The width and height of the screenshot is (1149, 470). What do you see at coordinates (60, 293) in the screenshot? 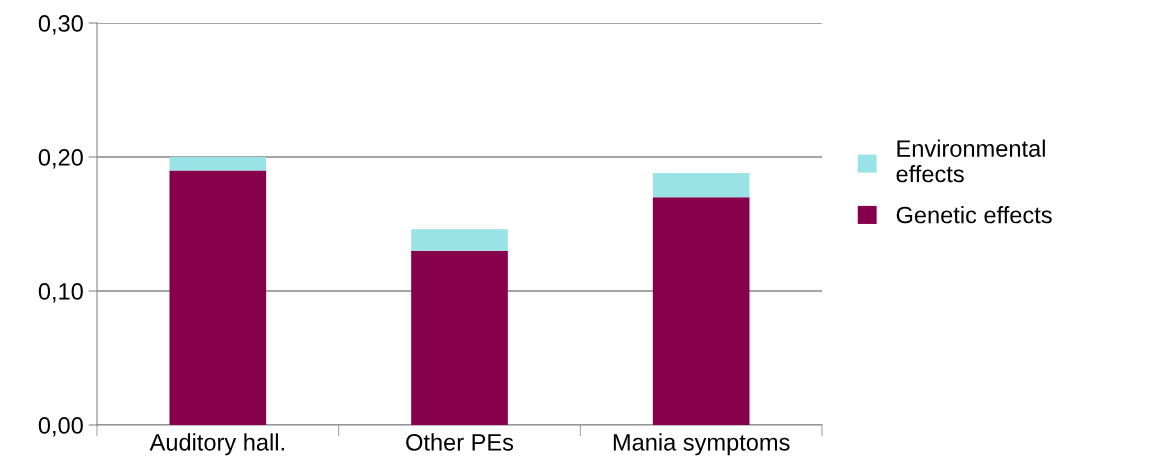
I see `y-tick-label: 0,10` at bounding box center [60, 293].